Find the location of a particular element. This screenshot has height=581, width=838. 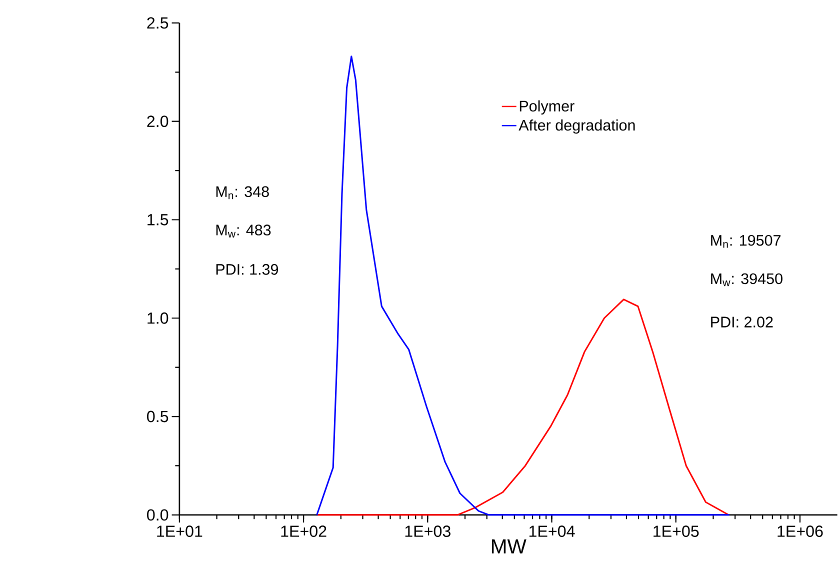

annotation: M$_{w}$: 39450 is located at coordinates (746, 279).